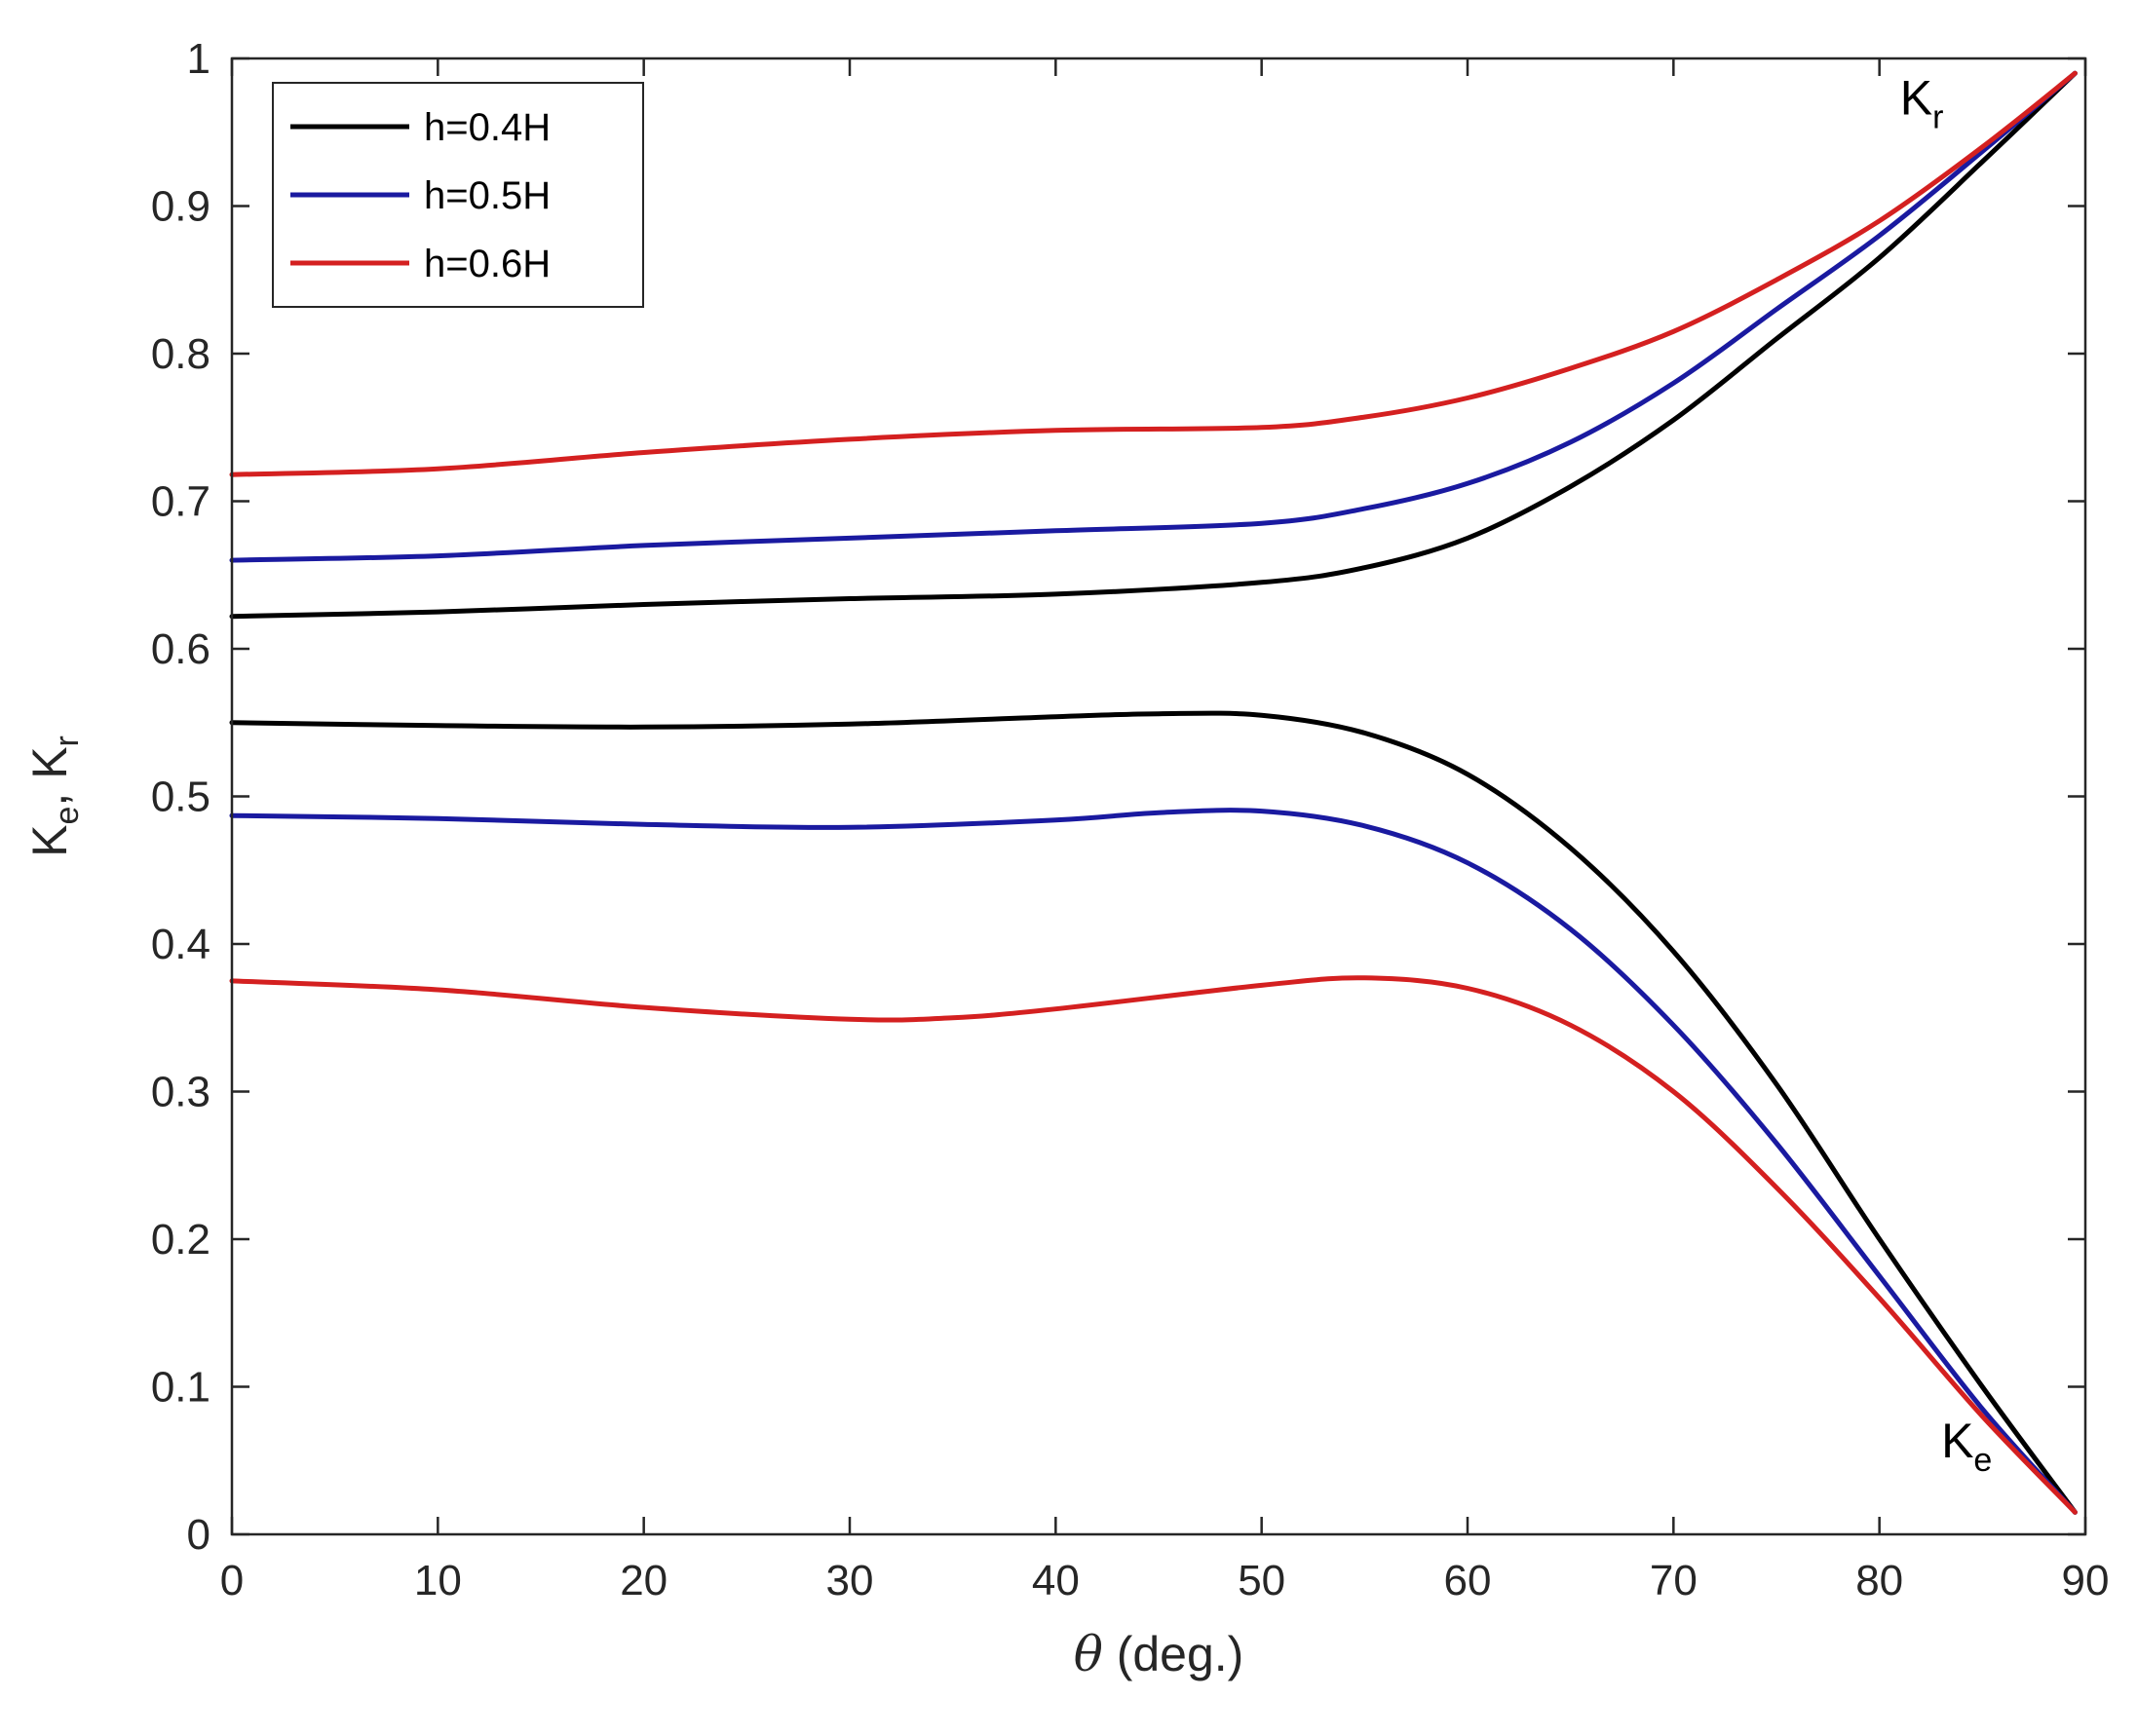 This screenshot has width=2137, height=1736. I want to click on x-axis-label-unit: (deg.), so click(1173, 1654).